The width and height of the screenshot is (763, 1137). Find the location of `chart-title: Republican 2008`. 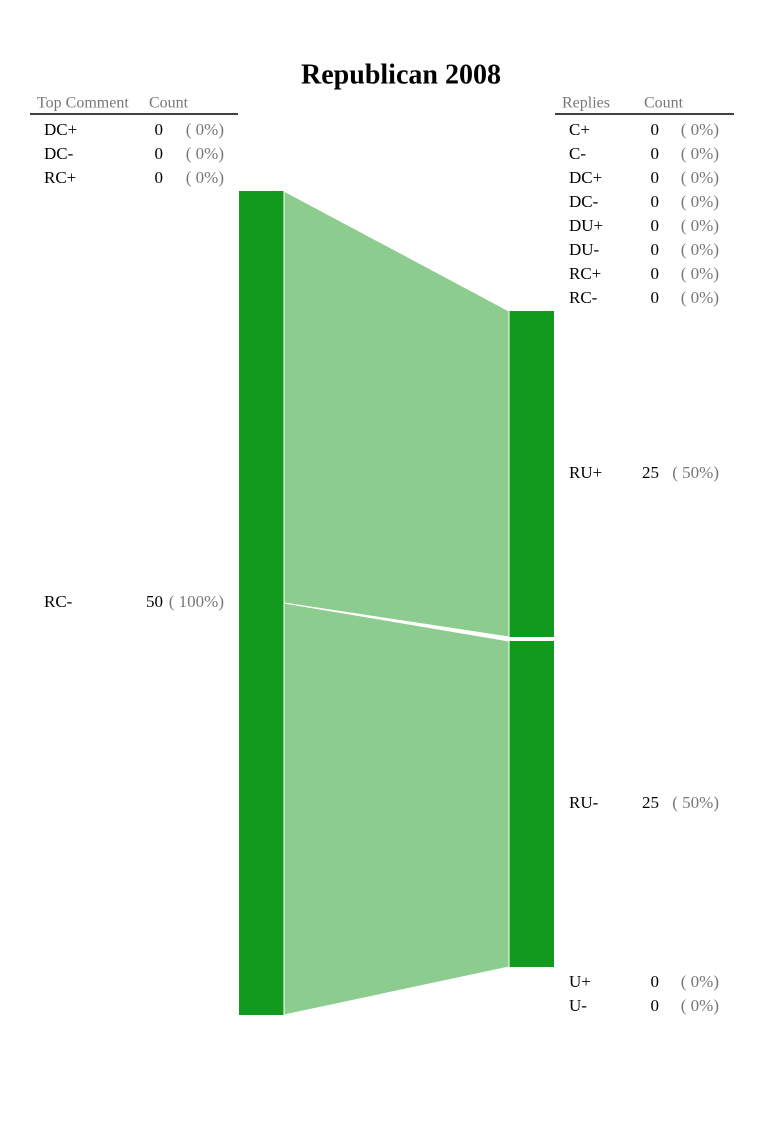

chart-title: Republican 2008 is located at coordinates (401, 74).